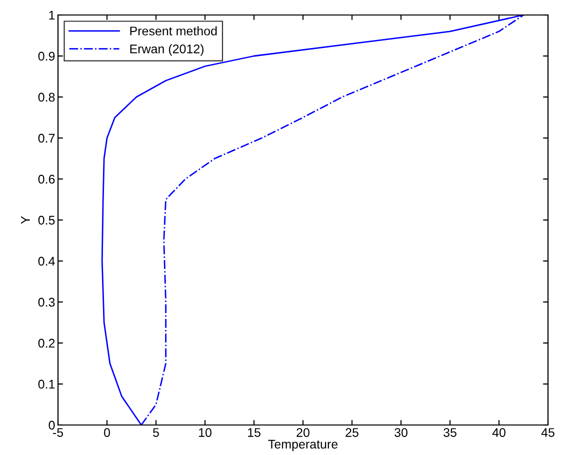 The width and height of the screenshot is (566, 455). What do you see at coordinates (352, 432) in the screenshot?
I see `x-tick-label: 25` at bounding box center [352, 432].